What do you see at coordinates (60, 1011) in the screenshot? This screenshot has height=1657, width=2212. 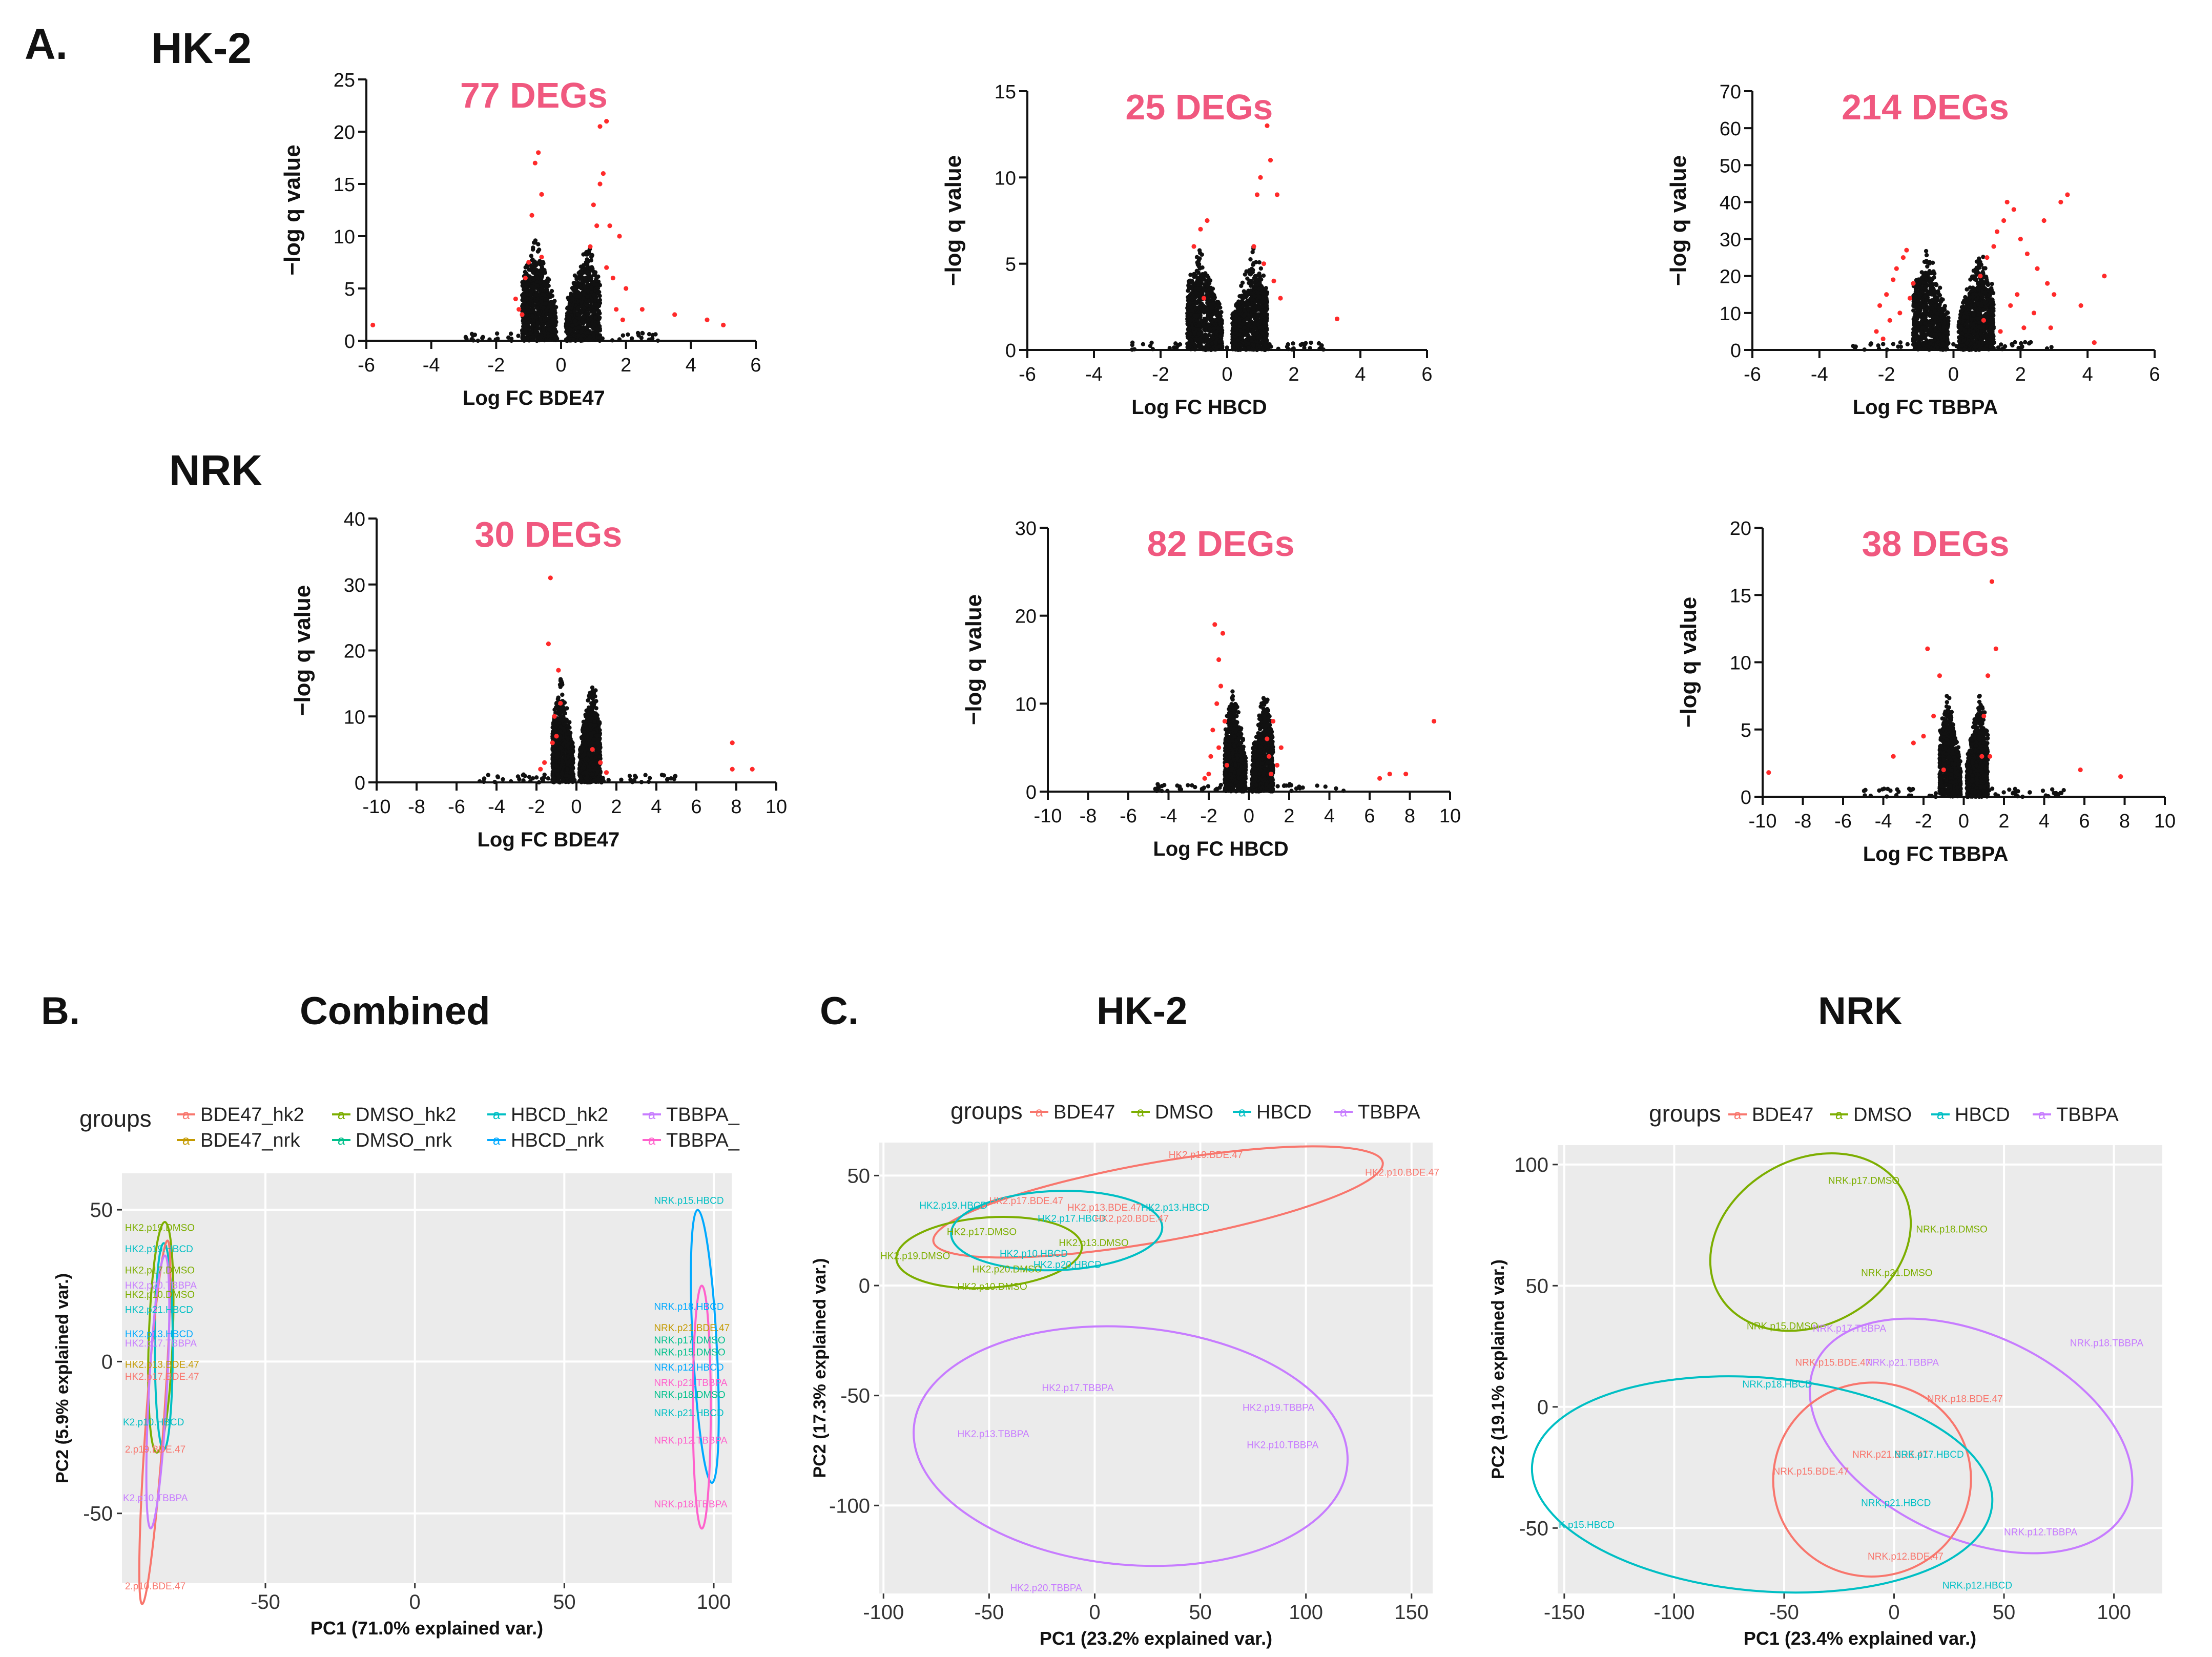 I see `section-label-b: B.` at bounding box center [60, 1011].